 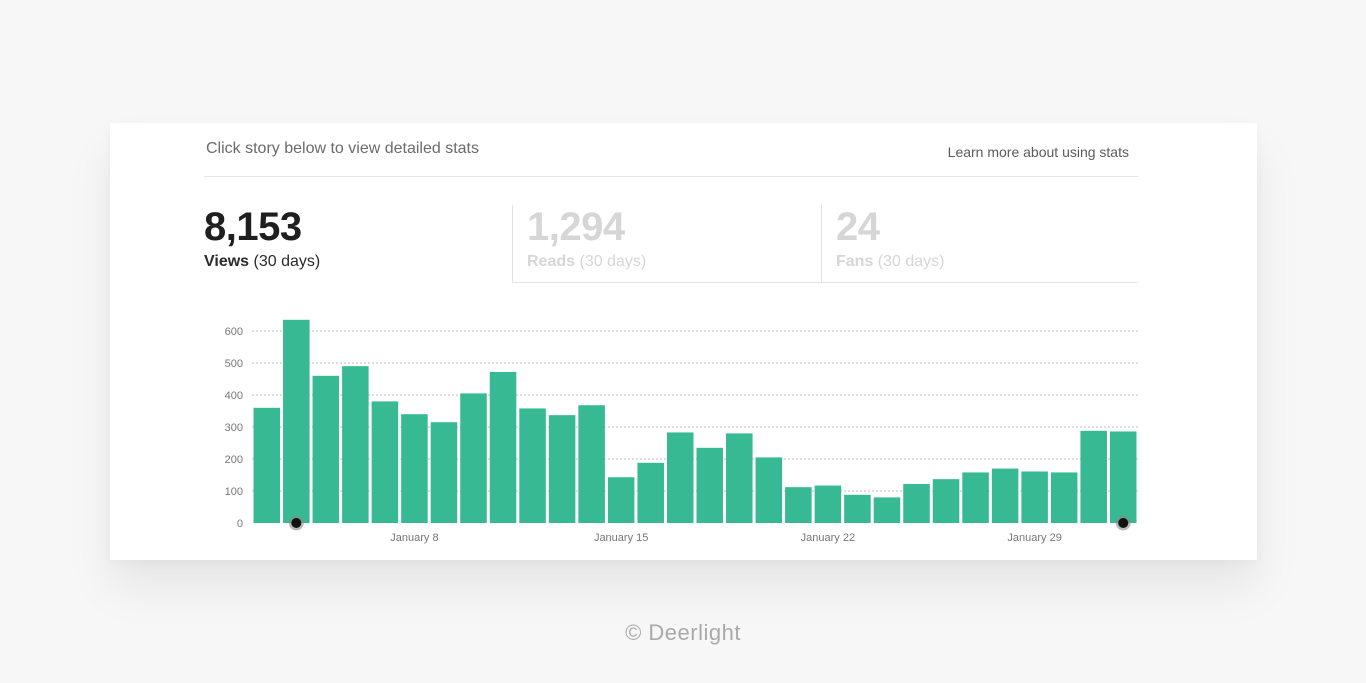 What do you see at coordinates (234, 396) in the screenshot?
I see `y-tick-label-400: 400` at bounding box center [234, 396].